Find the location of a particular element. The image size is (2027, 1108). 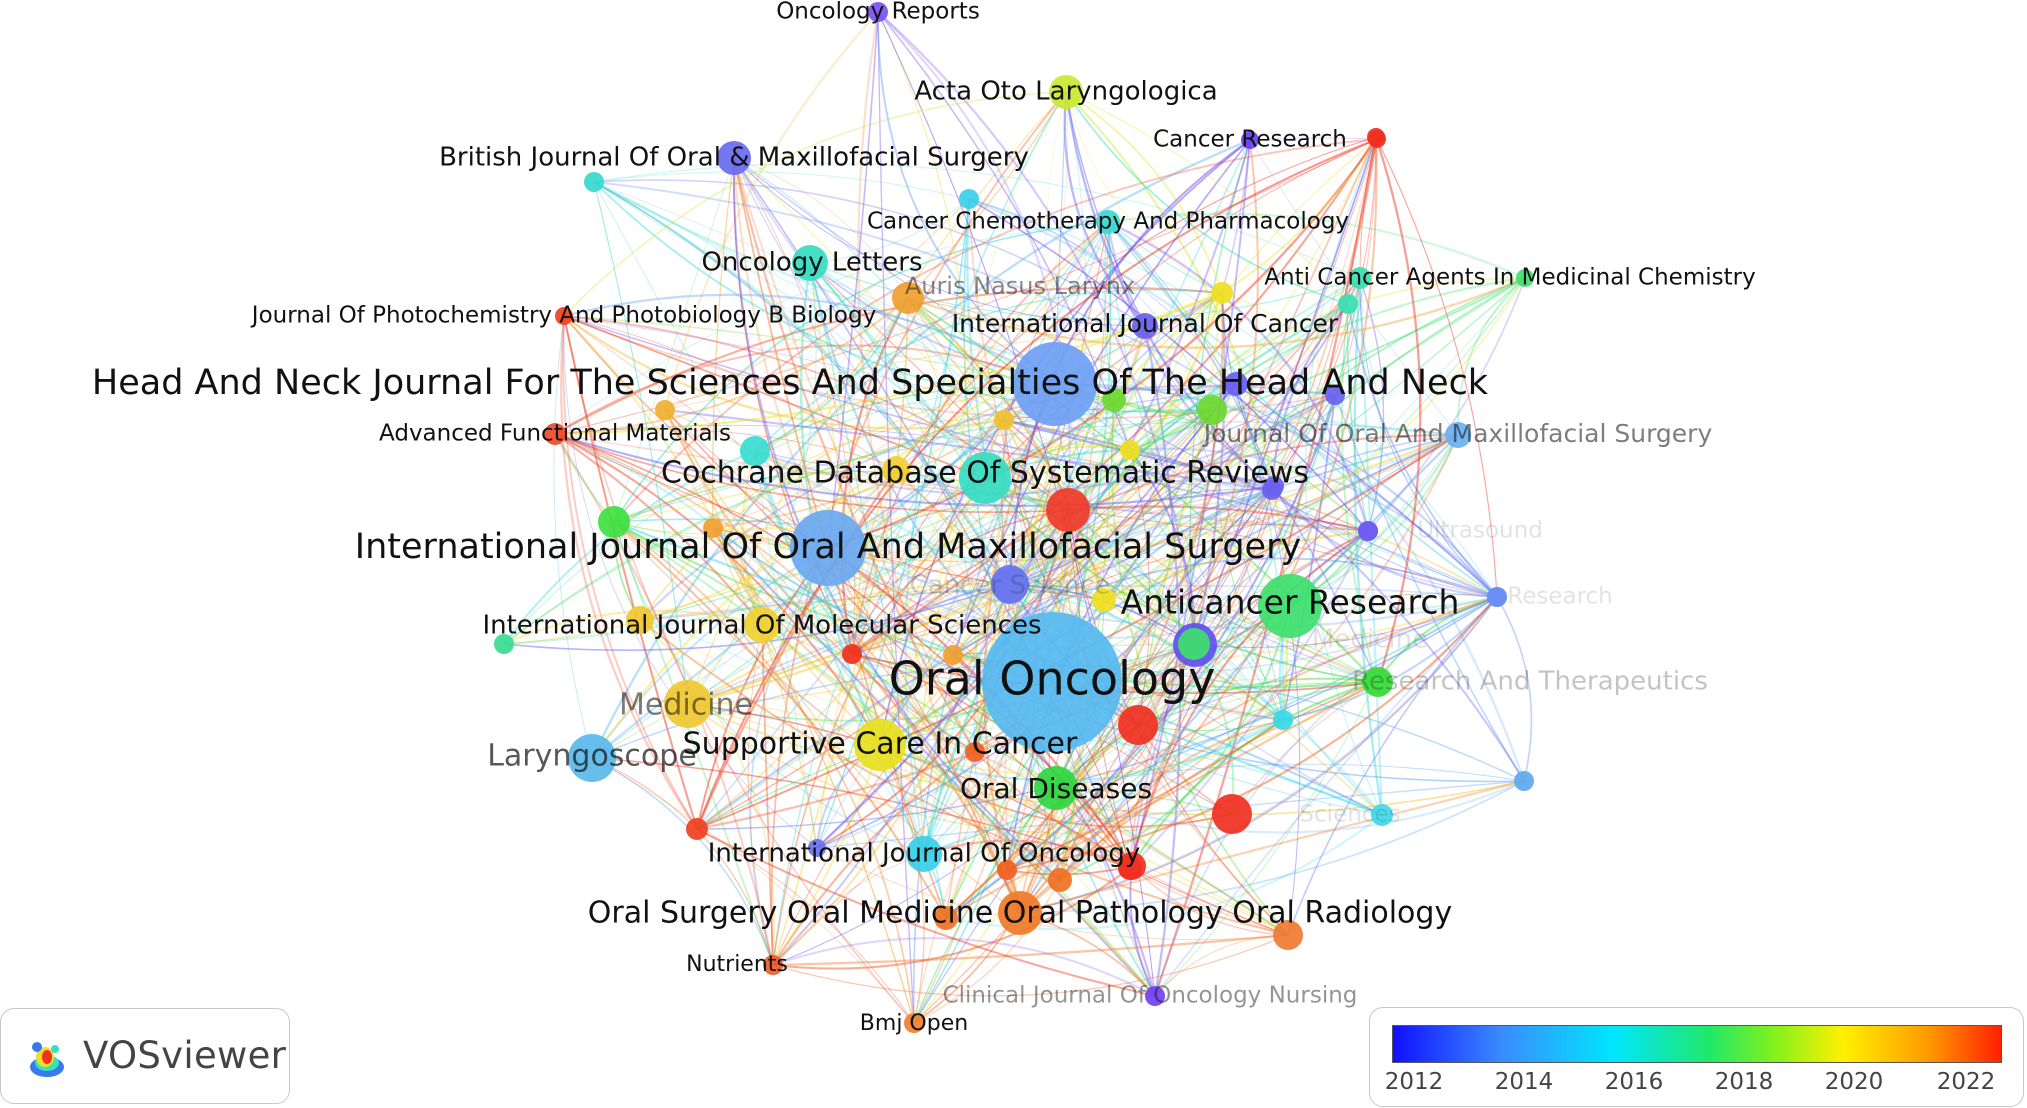

tick-2018: 2018 is located at coordinates (1744, 1082).